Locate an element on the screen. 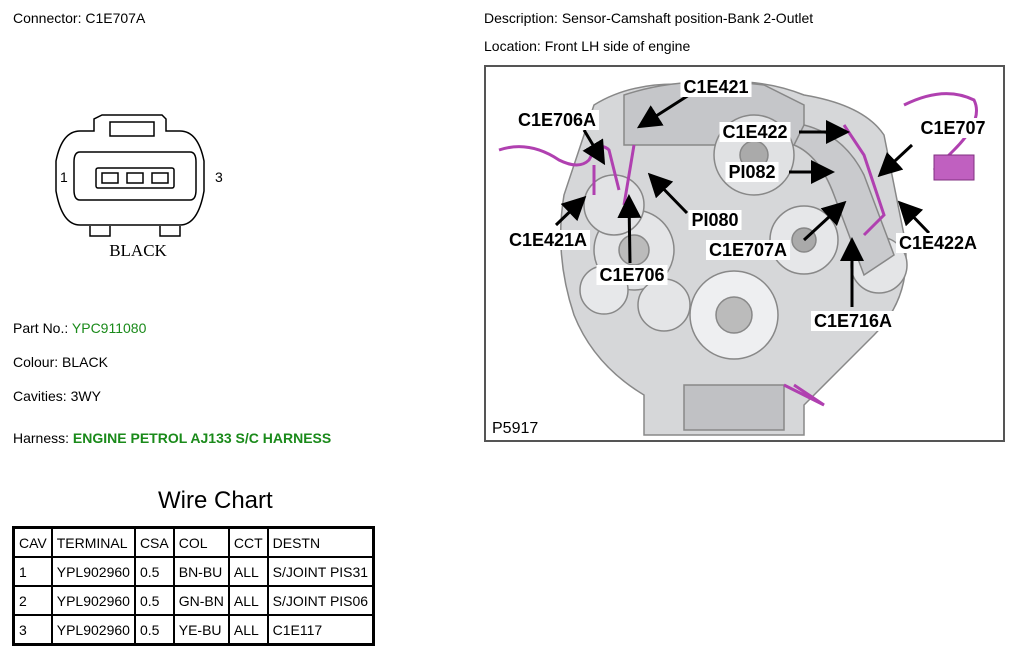 This screenshot has height=652, width=1018. column-header: COL is located at coordinates (201, 542).